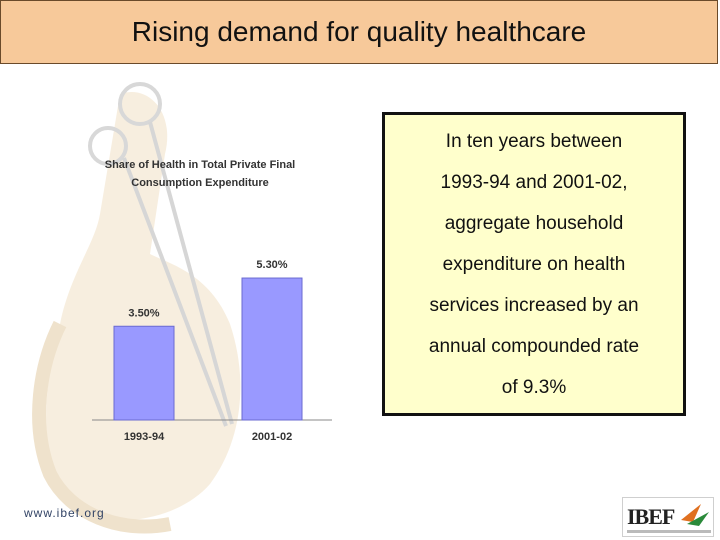 The width and height of the screenshot is (720, 540). I want to click on ibef-logo: IBEF, so click(668, 517).